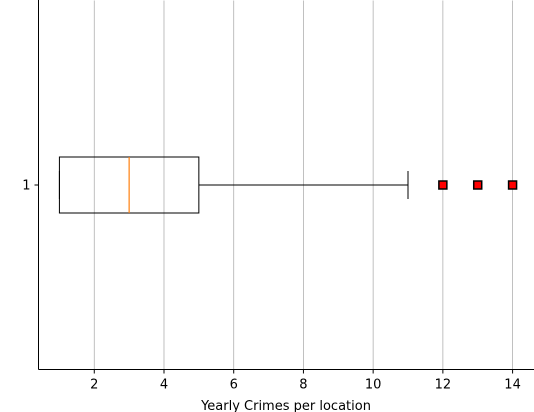  Describe the element at coordinates (512, 385) in the screenshot. I see `x-tick-label-14: 14` at that location.